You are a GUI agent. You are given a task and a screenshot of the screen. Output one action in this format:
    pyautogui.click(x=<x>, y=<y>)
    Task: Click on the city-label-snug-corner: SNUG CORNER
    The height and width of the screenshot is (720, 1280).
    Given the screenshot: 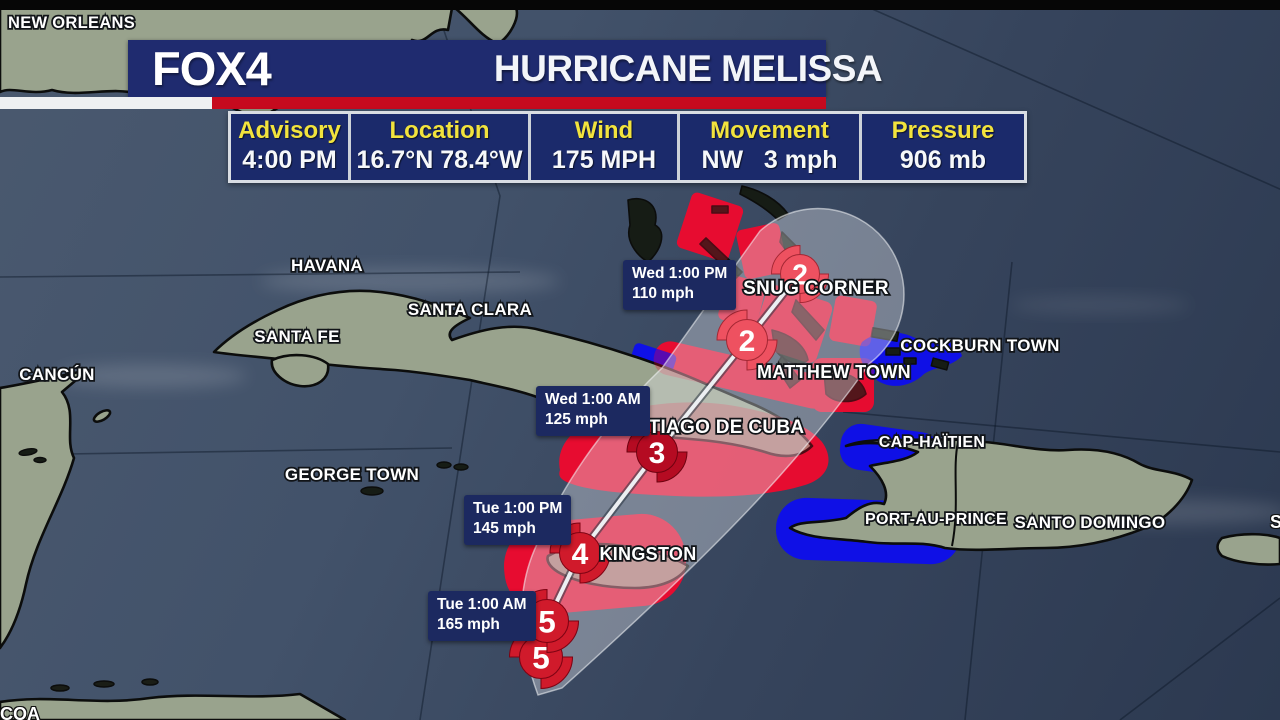 What is the action you would take?
    pyautogui.click(x=816, y=288)
    